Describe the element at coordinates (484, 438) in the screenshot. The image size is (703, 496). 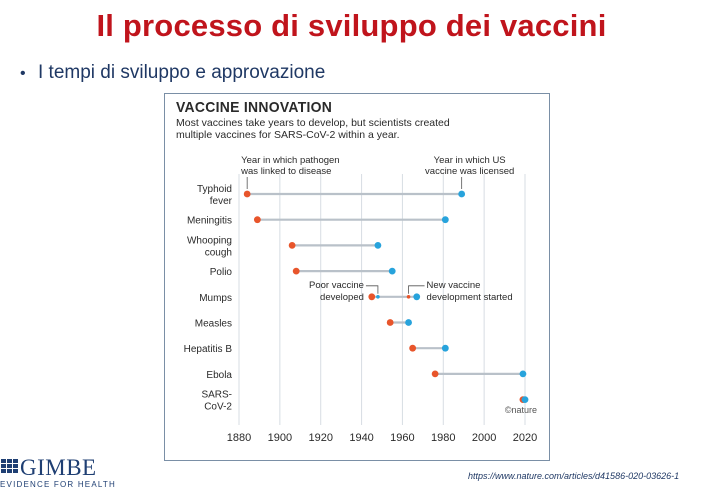
I see `x-tick-label: 2000` at that location.